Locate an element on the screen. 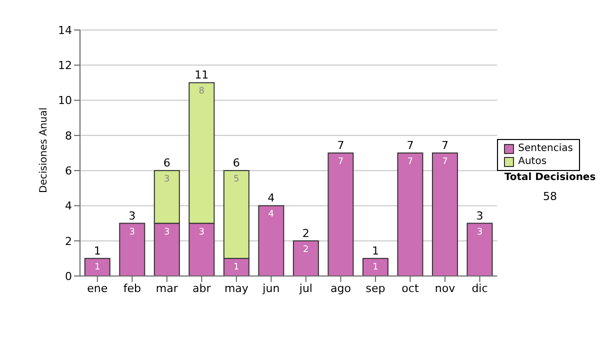  y-tick-label: 0 is located at coordinates (68, 276).